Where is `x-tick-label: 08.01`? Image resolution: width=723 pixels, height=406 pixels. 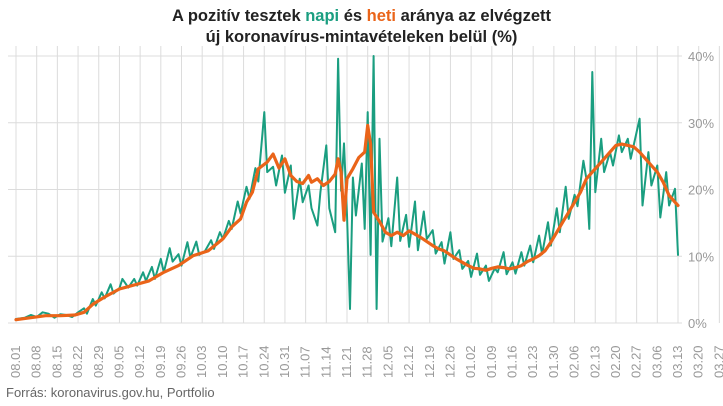 x-tick-label: 08.01 is located at coordinates (15, 361).